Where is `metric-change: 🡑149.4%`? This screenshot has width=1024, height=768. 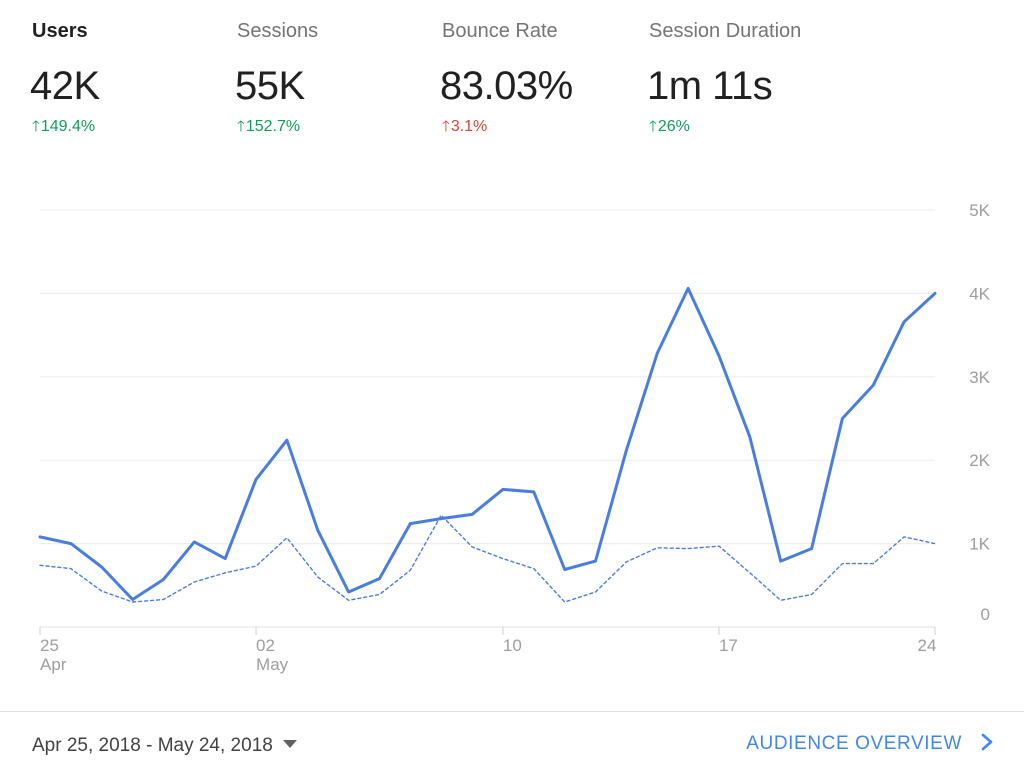 metric-change: 🡑149.4% is located at coordinates (63, 128).